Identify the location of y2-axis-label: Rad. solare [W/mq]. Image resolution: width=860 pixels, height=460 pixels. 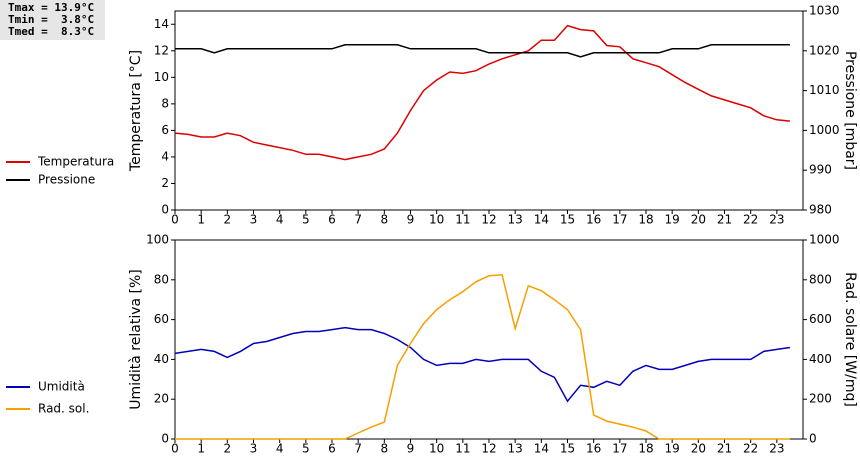
(850, 339).